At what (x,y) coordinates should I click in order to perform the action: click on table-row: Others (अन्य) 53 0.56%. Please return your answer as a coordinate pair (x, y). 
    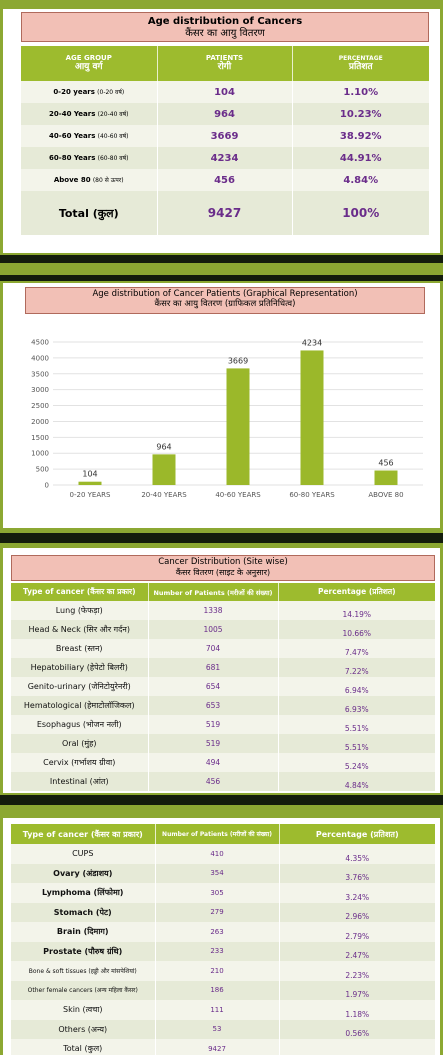
    Looking at the image, I should click on (223, 1029).